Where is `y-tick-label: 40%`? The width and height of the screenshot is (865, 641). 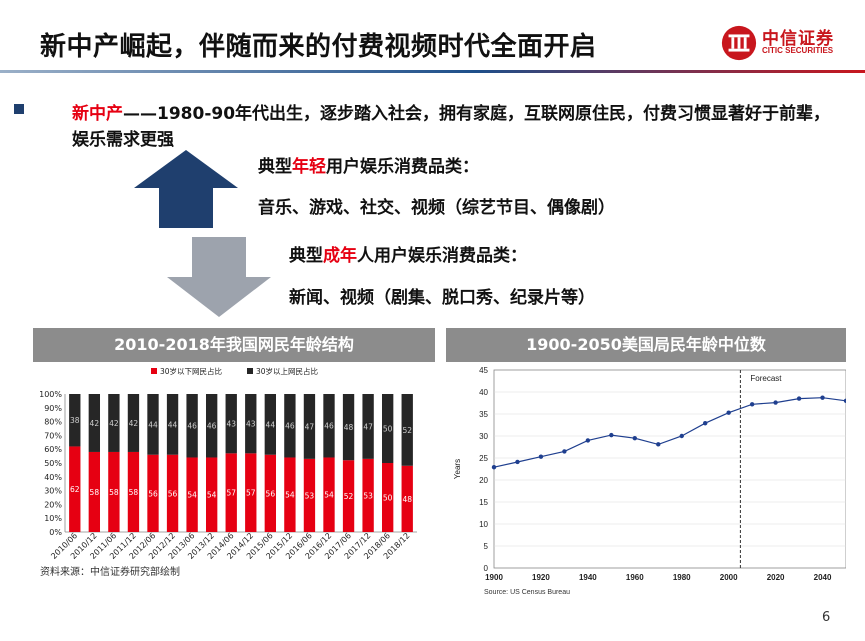
y-tick-label: 40% is located at coordinates (53, 477).